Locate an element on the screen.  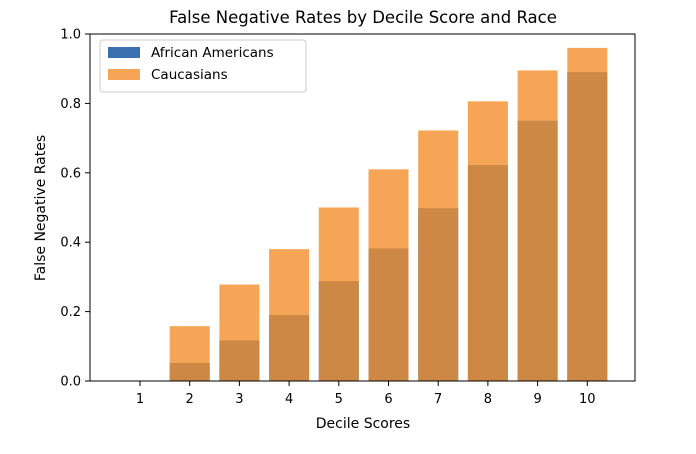
y-tick-label: 0.8 is located at coordinates (70, 104).